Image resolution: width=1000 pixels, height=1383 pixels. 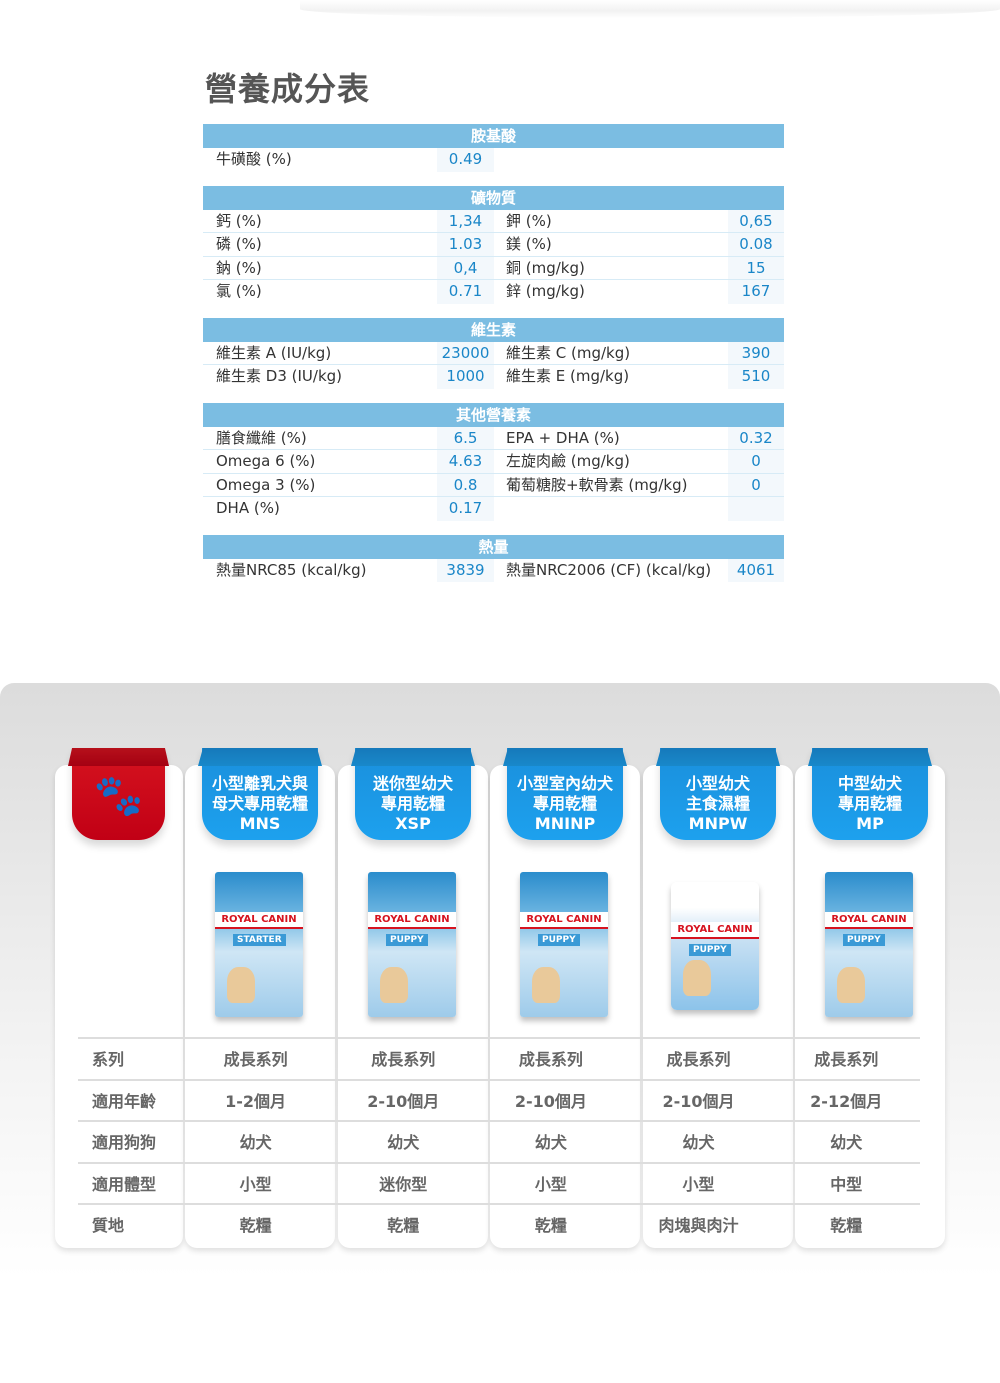 I want to click on nutrient-value: 0, so click(x=756, y=484).